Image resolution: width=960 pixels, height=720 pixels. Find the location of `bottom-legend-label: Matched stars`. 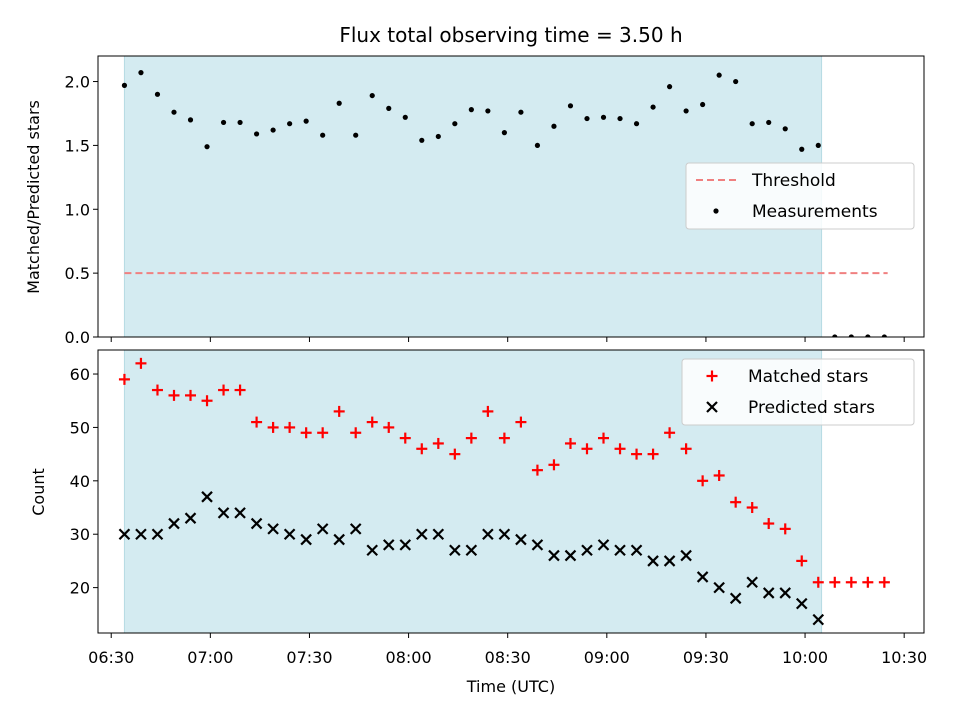

bottom-legend-label: Matched stars is located at coordinates (808, 377).